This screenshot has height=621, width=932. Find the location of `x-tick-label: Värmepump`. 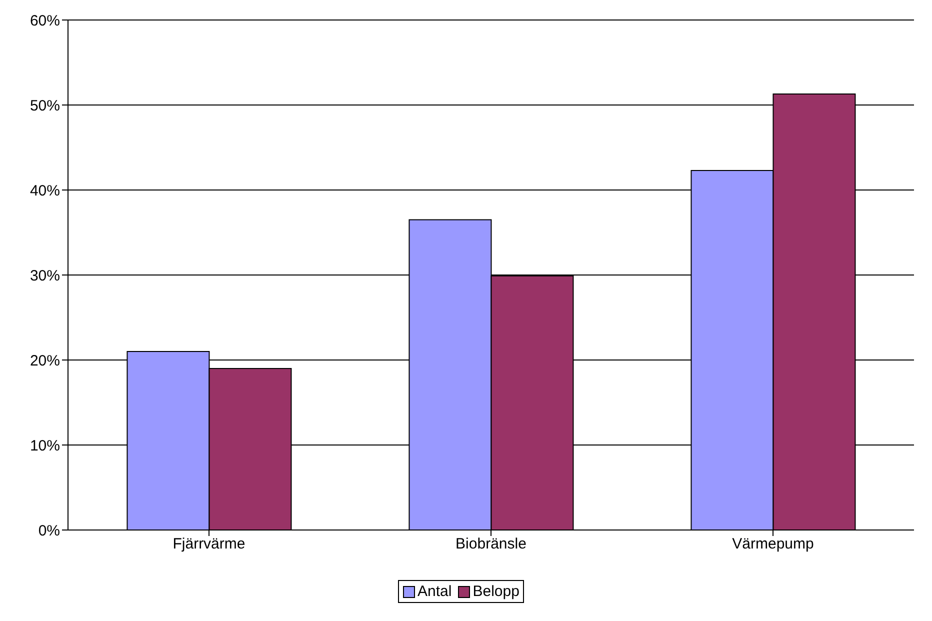

x-tick-label: Värmepump is located at coordinates (773, 544).